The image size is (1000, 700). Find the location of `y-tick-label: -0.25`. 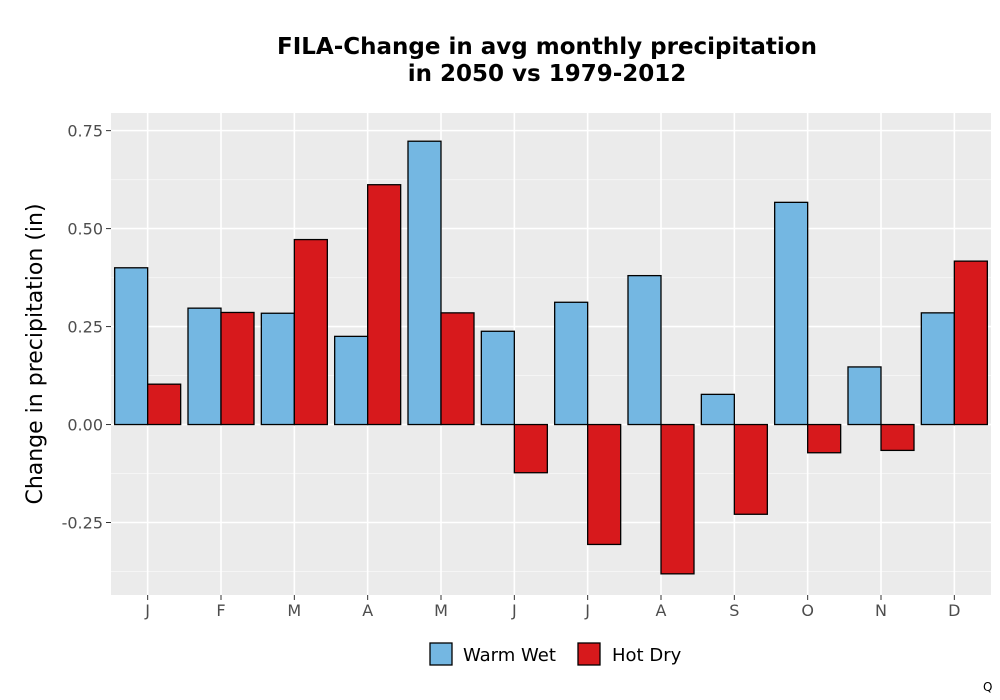

y-tick-label: -0.25 is located at coordinates (82, 523).